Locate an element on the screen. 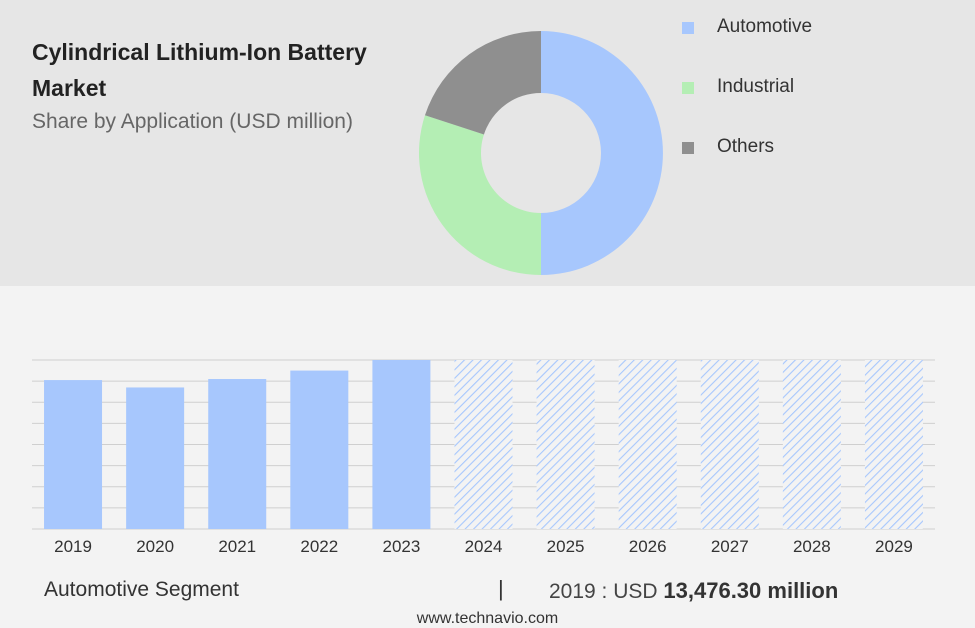 The image size is (975, 628). segment-value-prefix: 2019 : USD is located at coordinates (603, 591).